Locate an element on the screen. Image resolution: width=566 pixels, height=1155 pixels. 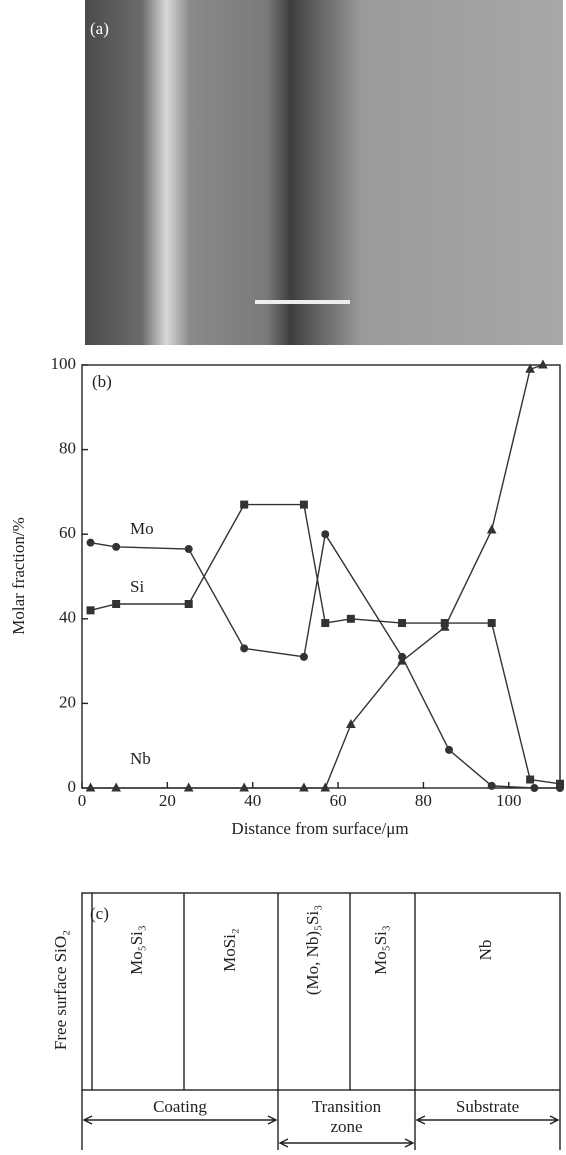
y-tick-label: 60 is located at coordinates (67, 532).